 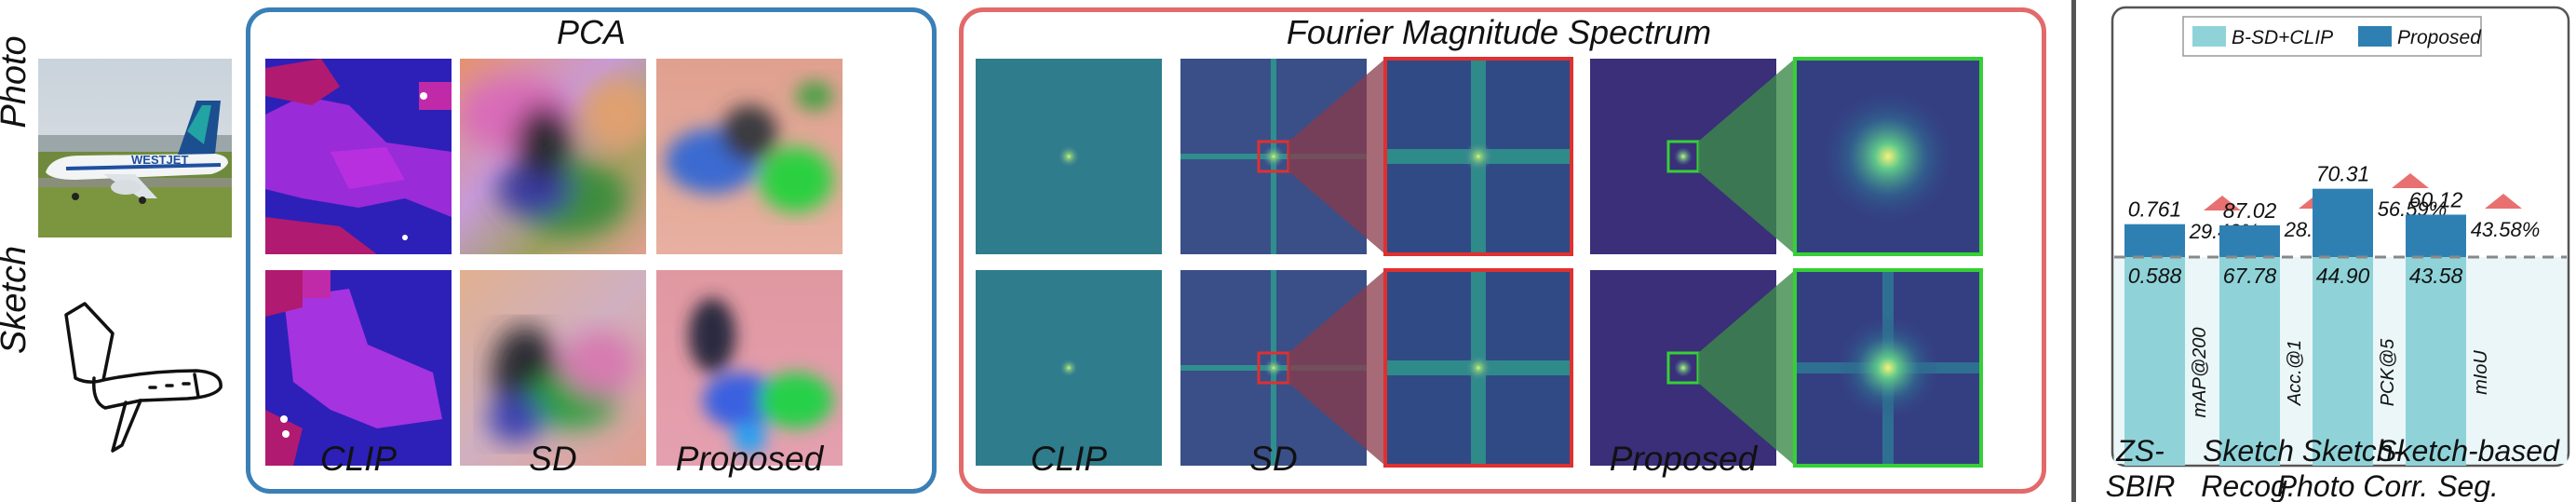 I want to click on pca-sd-photo-map, so click(x=553, y=156).